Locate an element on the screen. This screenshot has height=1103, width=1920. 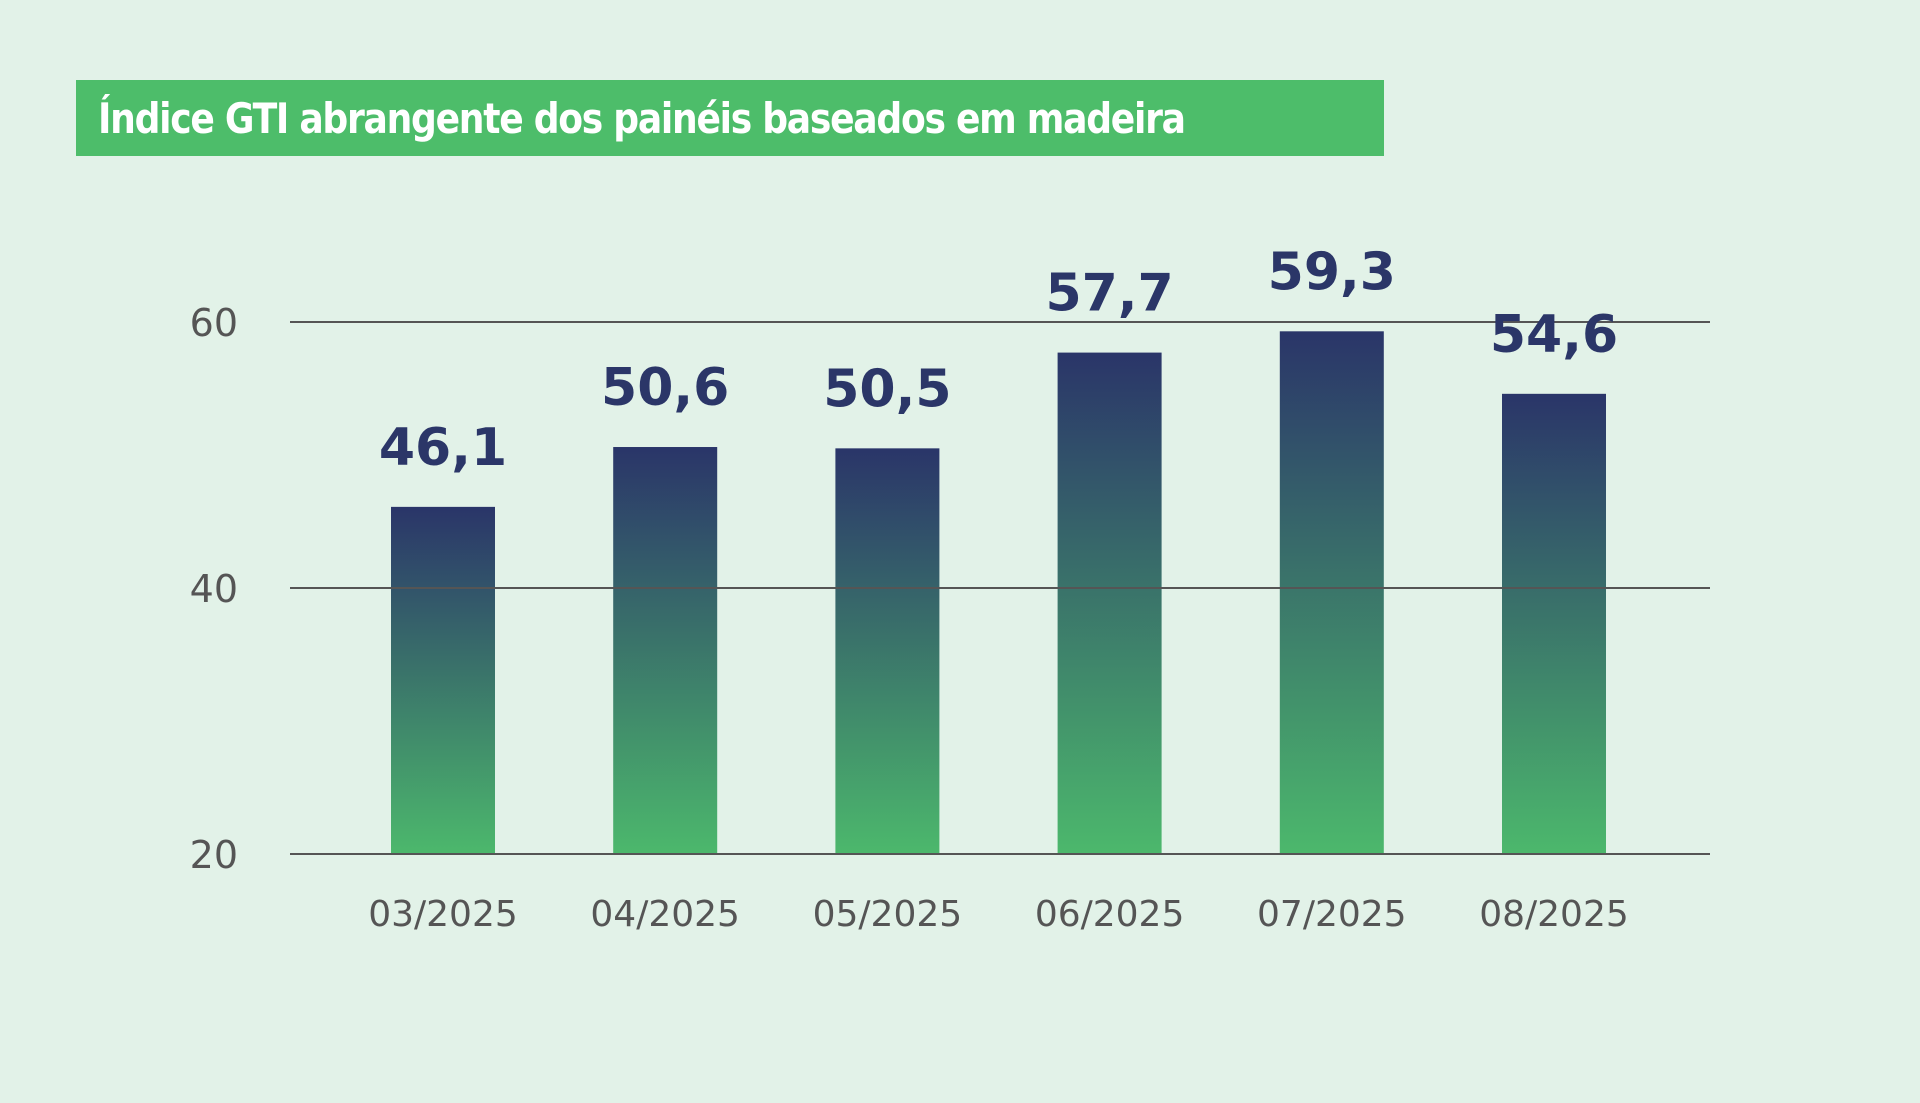
y-axis-ticks: 20 40 60 is located at coordinates (214, 589).